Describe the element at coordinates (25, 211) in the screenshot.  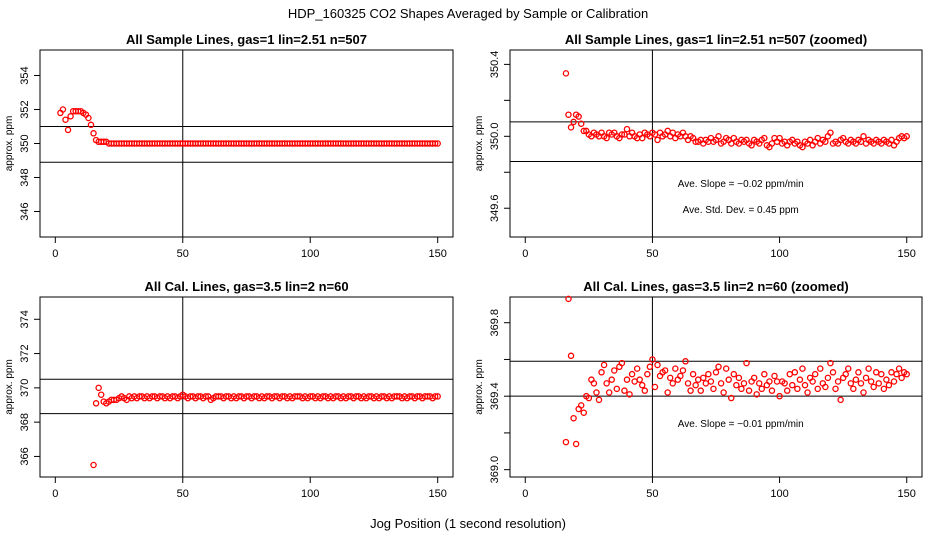
I see `y-tick-label: 346` at that location.